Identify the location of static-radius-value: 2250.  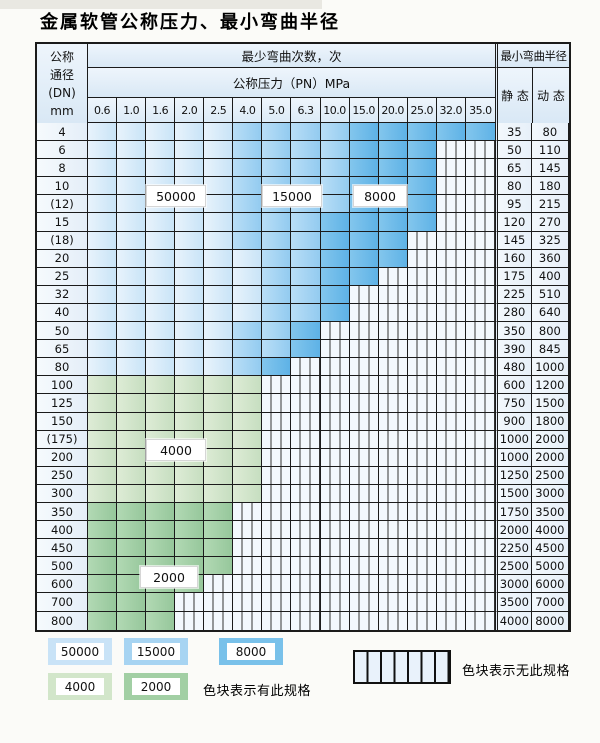
(513, 548).